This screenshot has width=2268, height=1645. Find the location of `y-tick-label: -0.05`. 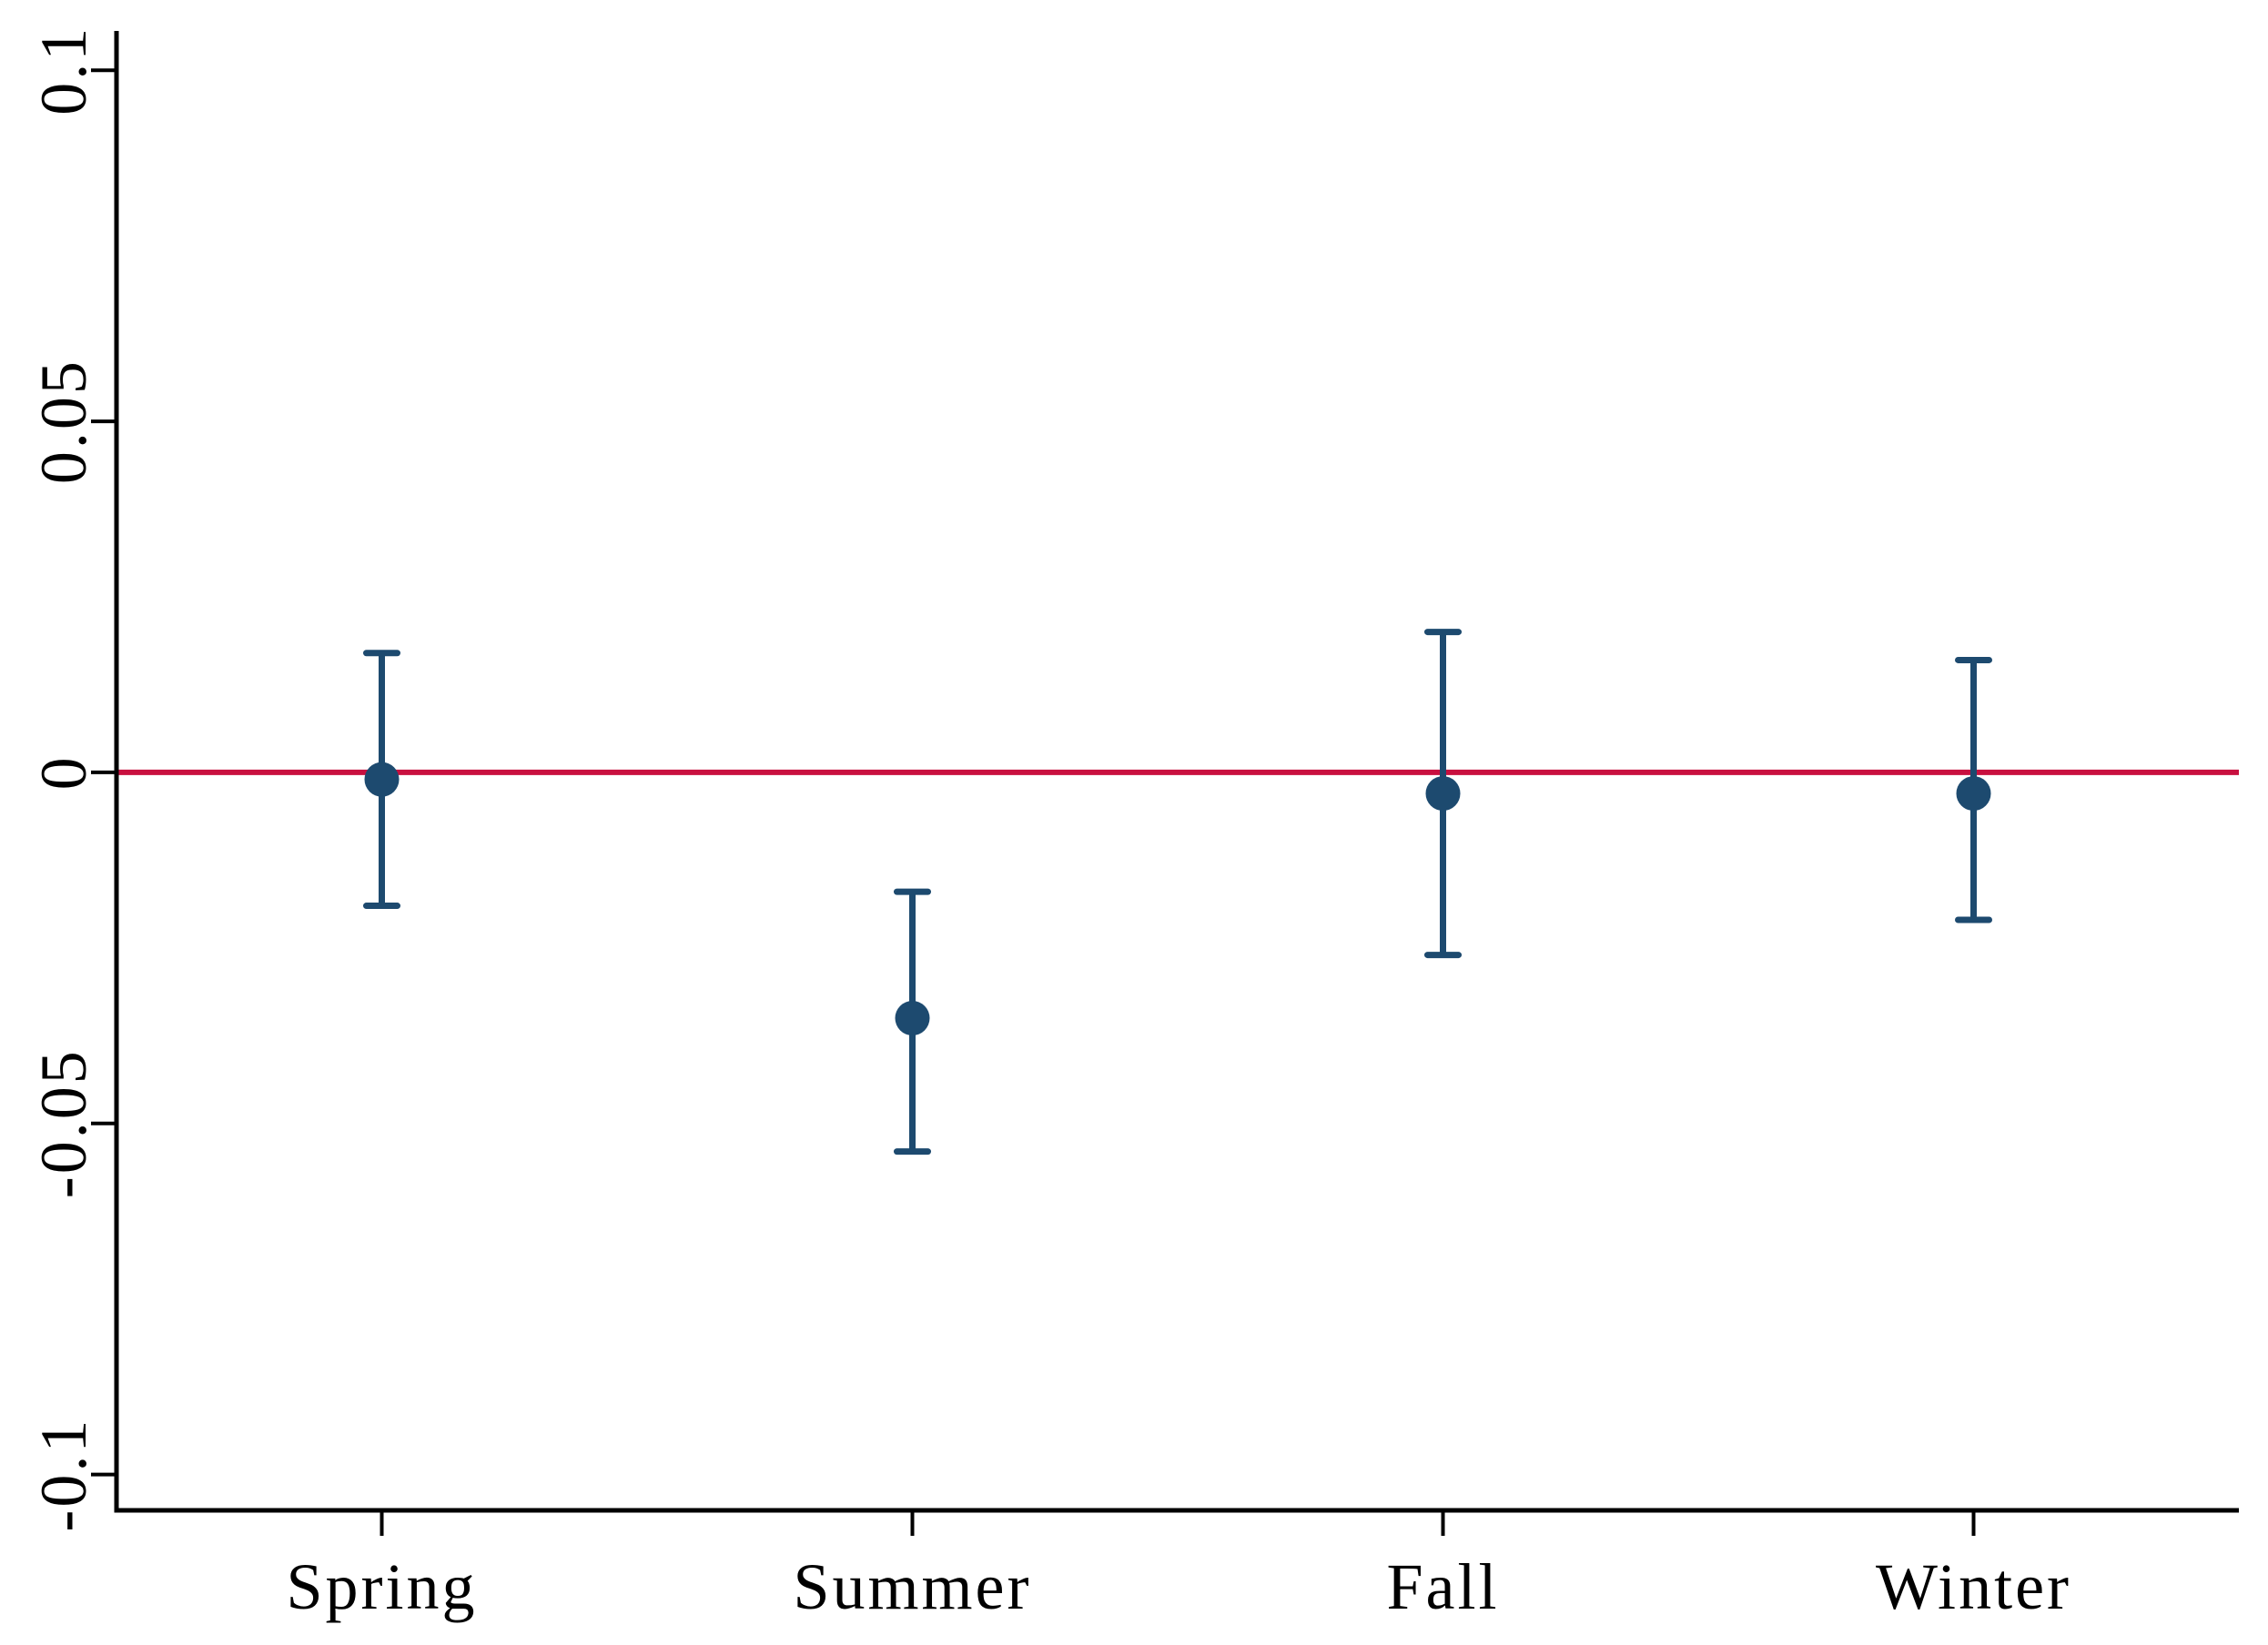

y-tick-label: -0.05 is located at coordinates (63, 1123).